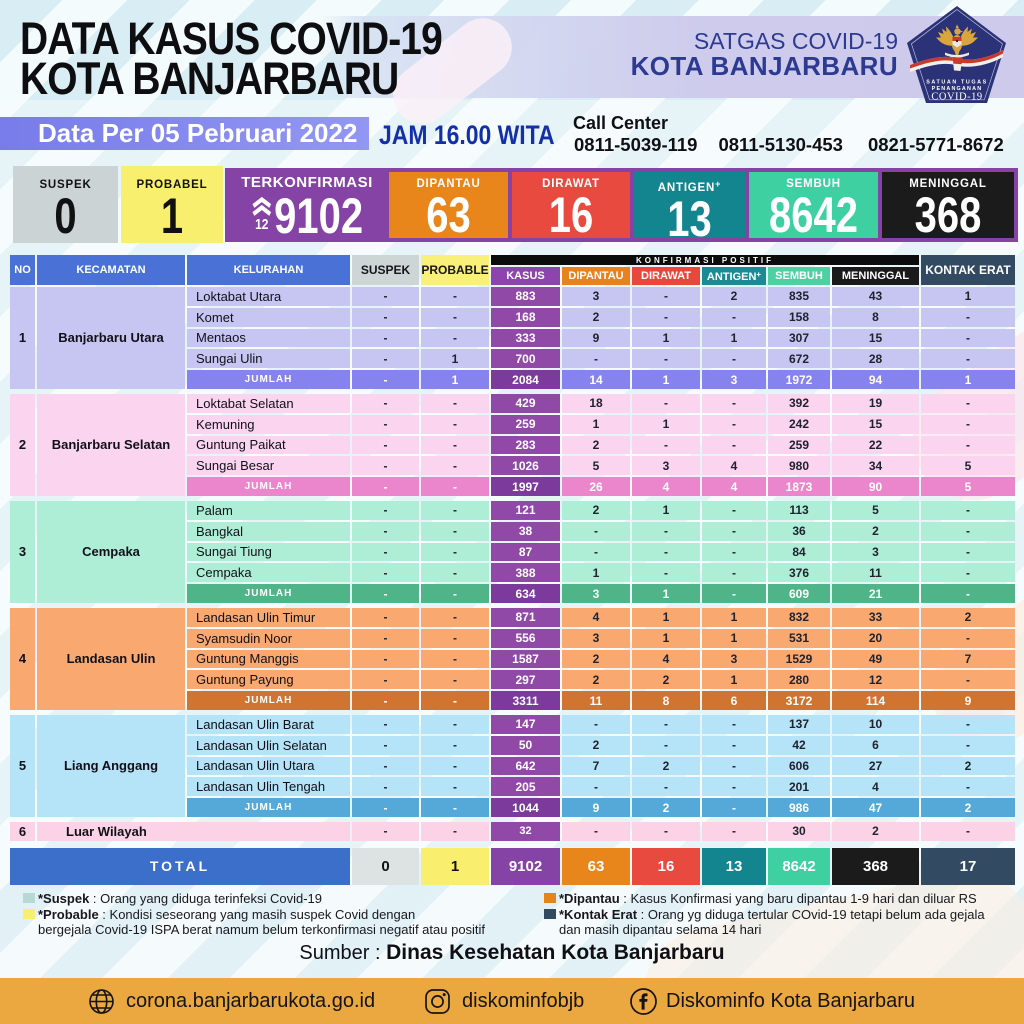 Image resolution: width=1024 pixels, height=1024 pixels. I want to click on svg-text: 12, so click(262, 223).